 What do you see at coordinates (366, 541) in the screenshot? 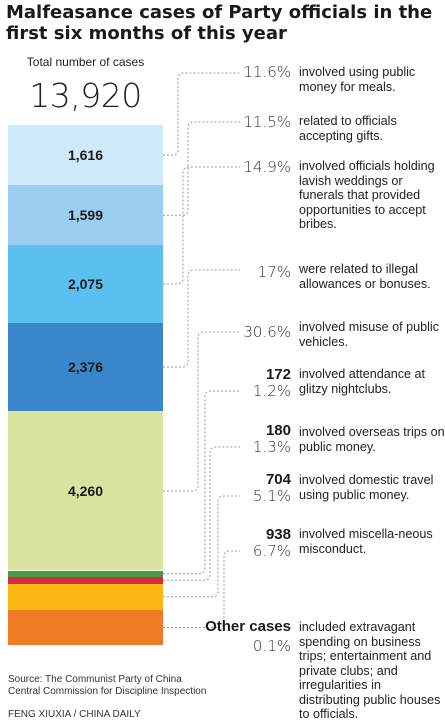
I see `description-misconduct: involved miscella-neous misconduct.` at bounding box center [366, 541].